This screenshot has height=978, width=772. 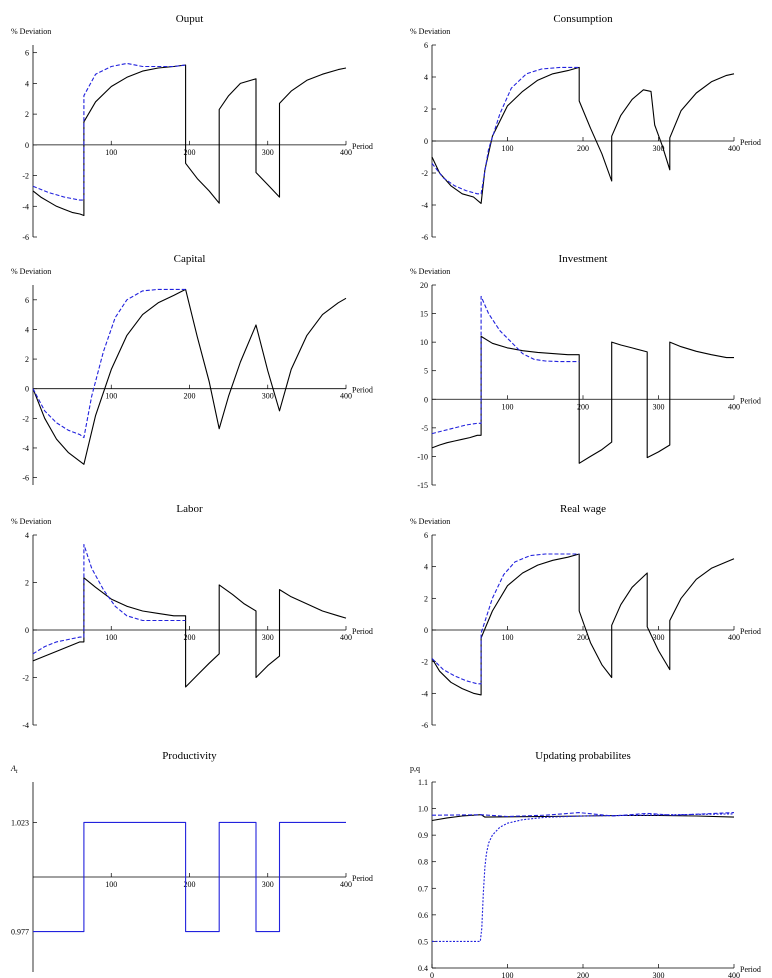 What do you see at coordinates (424, 285) in the screenshot?
I see `y-tick-label: 20` at bounding box center [424, 285].